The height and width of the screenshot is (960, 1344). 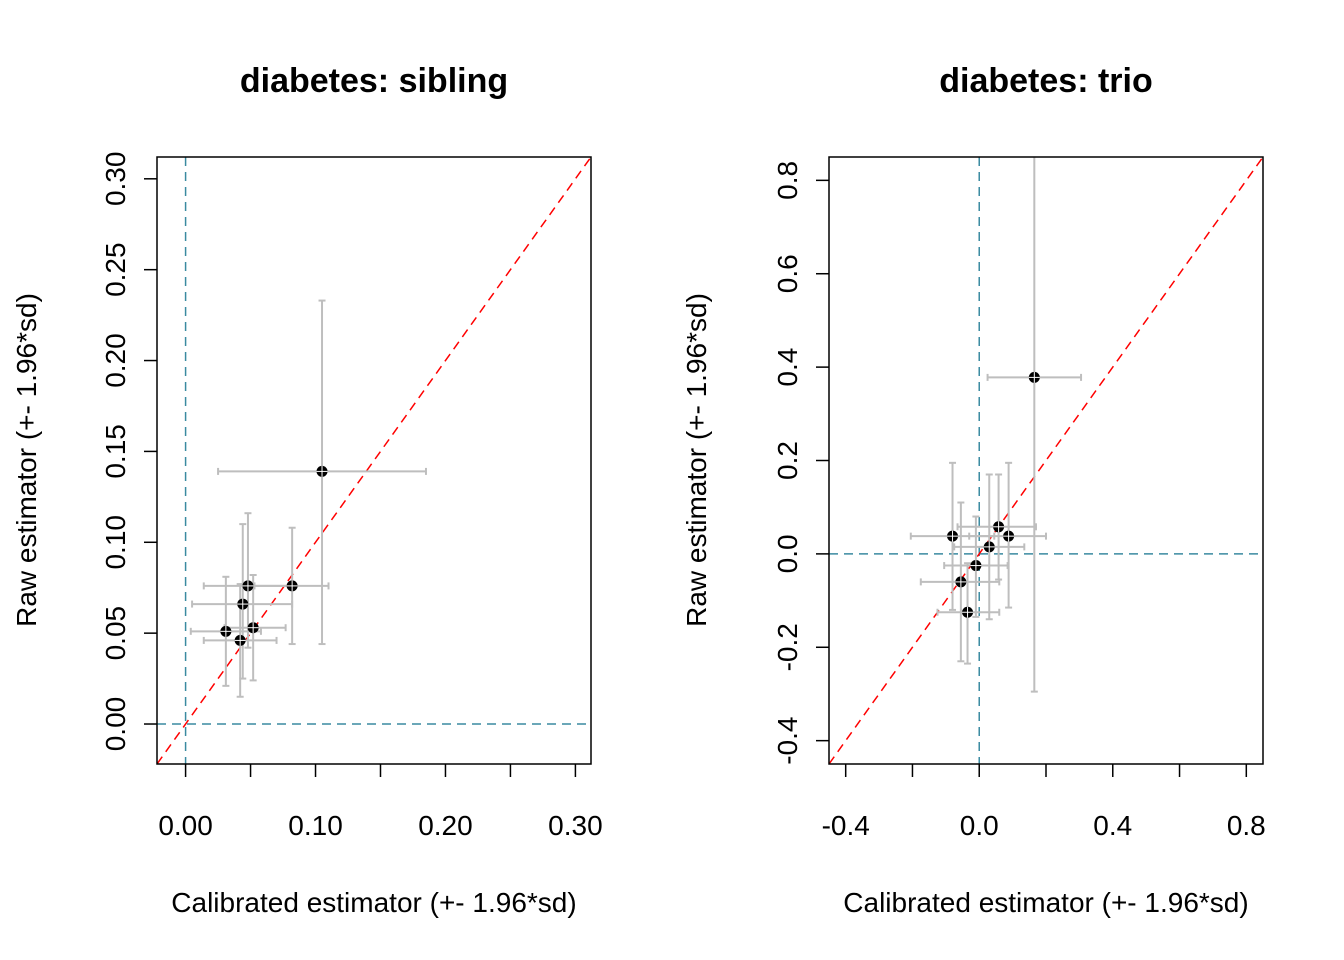 What do you see at coordinates (115, 360) in the screenshot?
I see `y-tick-label: 0.20` at bounding box center [115, 360].